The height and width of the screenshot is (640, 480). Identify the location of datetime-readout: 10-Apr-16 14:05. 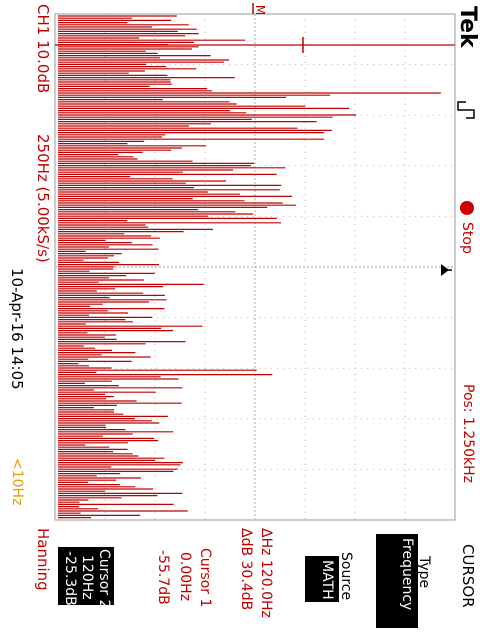
(17, 329).